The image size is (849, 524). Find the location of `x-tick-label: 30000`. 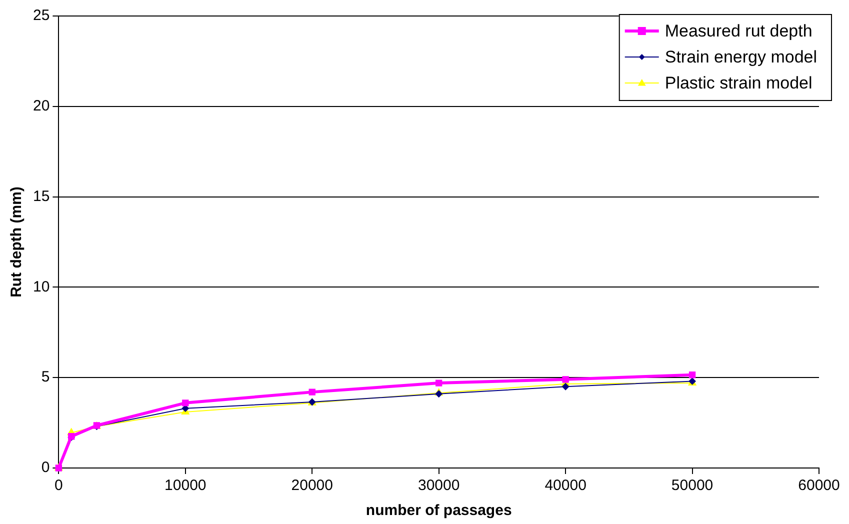

x-tick-label: 30000 is located at coordinates (439, 485).